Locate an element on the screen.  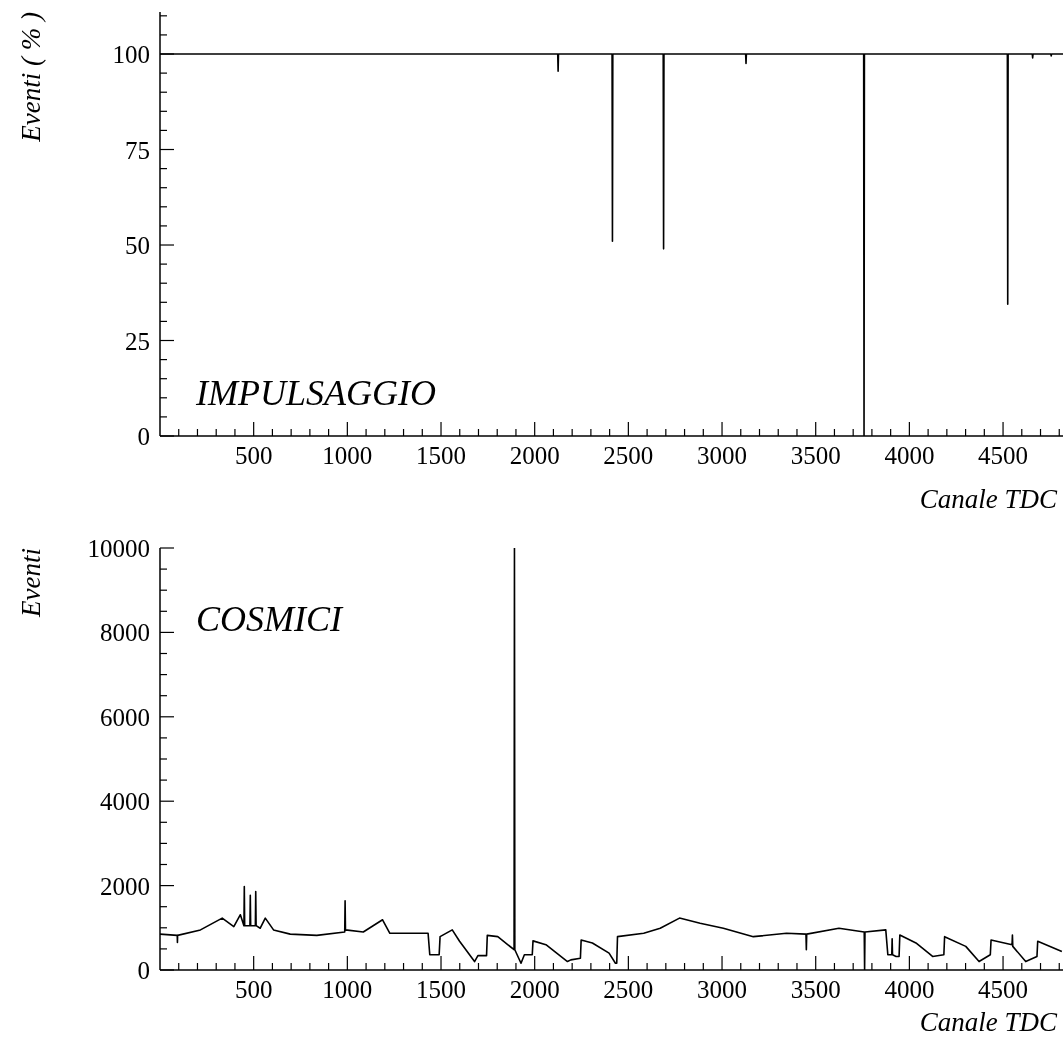
y-tick-label: 50 is located at coordinates (137, 246).